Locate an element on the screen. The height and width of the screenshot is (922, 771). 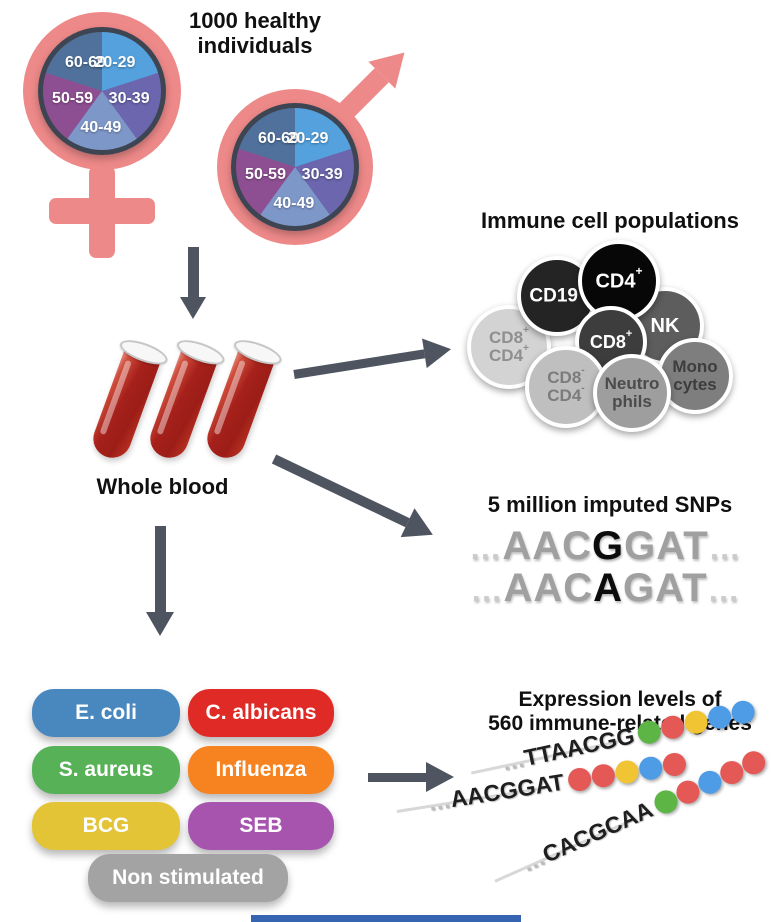
arrow-blood-to-stimuli is located at coordinates (160, 581).